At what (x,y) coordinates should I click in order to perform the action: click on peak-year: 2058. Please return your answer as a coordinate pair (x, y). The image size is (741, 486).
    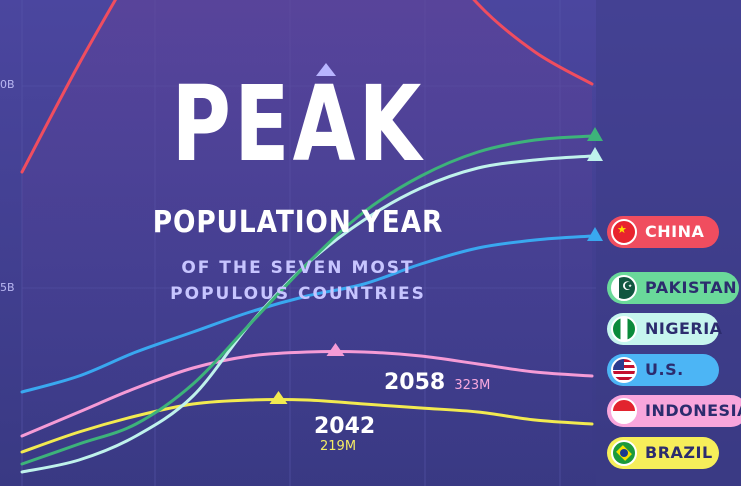
    Looking at the image, I should click on (415, 382).